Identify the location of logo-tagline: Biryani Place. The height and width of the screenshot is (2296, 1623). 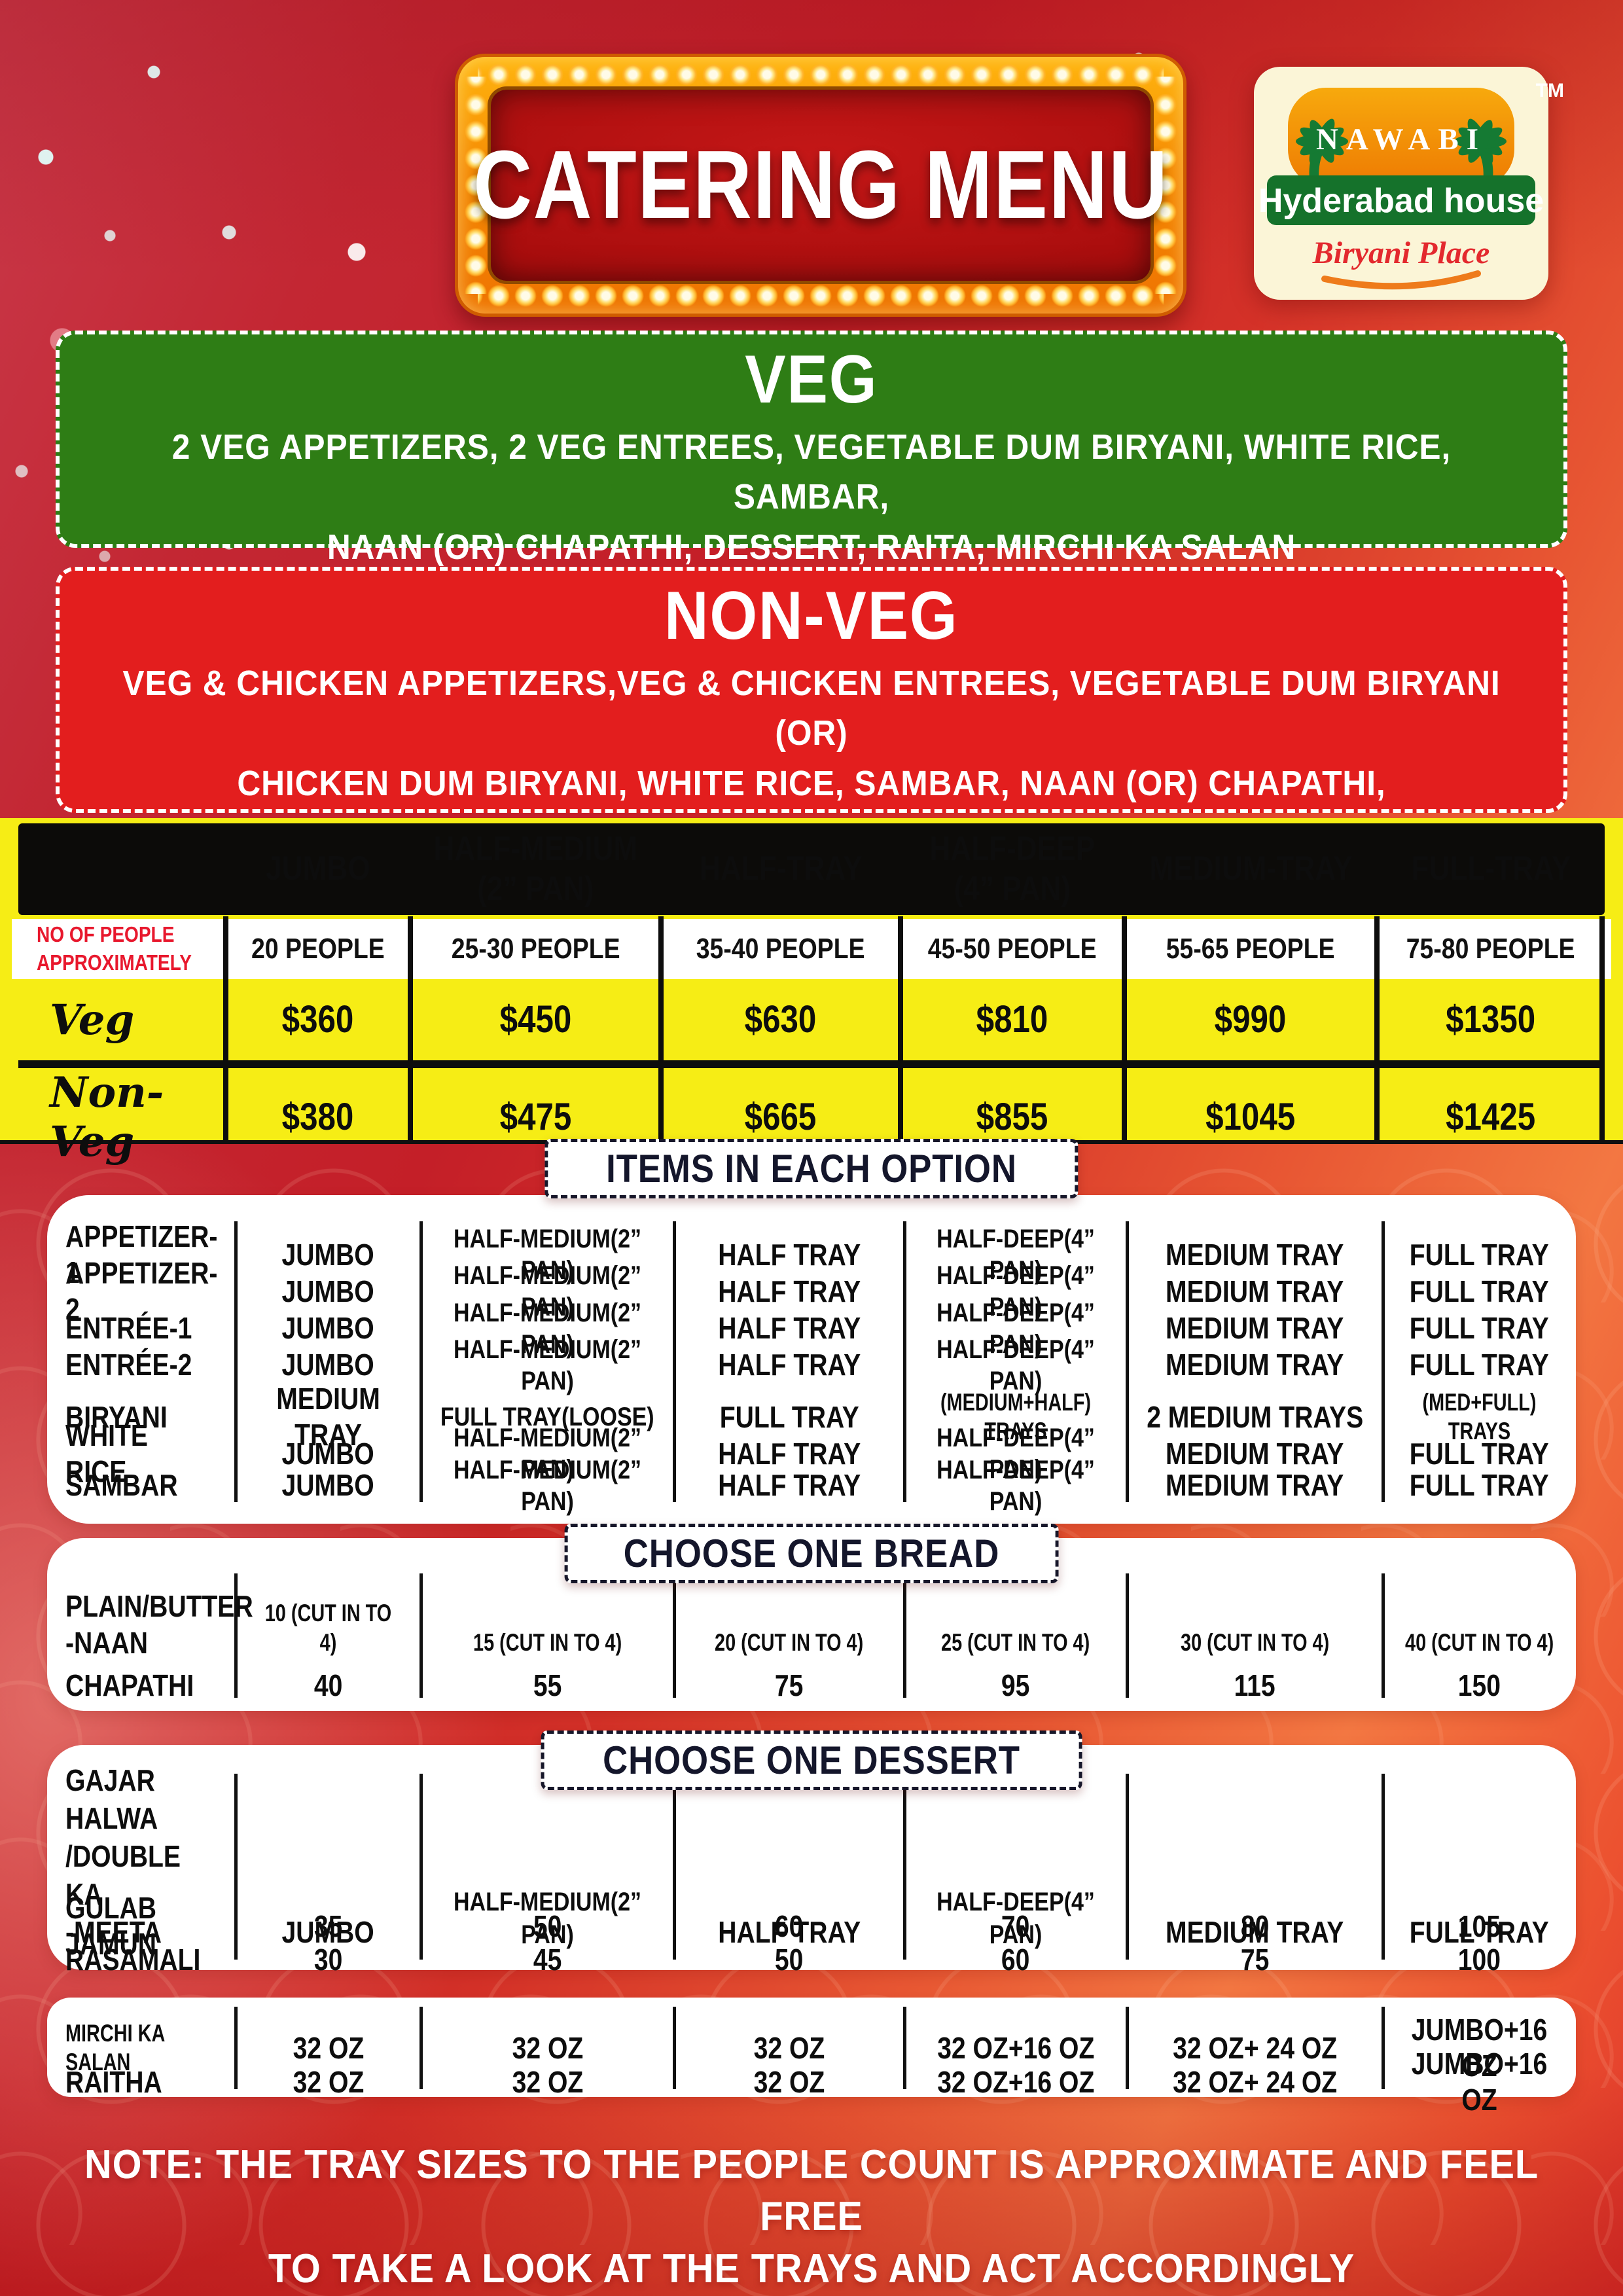
(1401, 253).